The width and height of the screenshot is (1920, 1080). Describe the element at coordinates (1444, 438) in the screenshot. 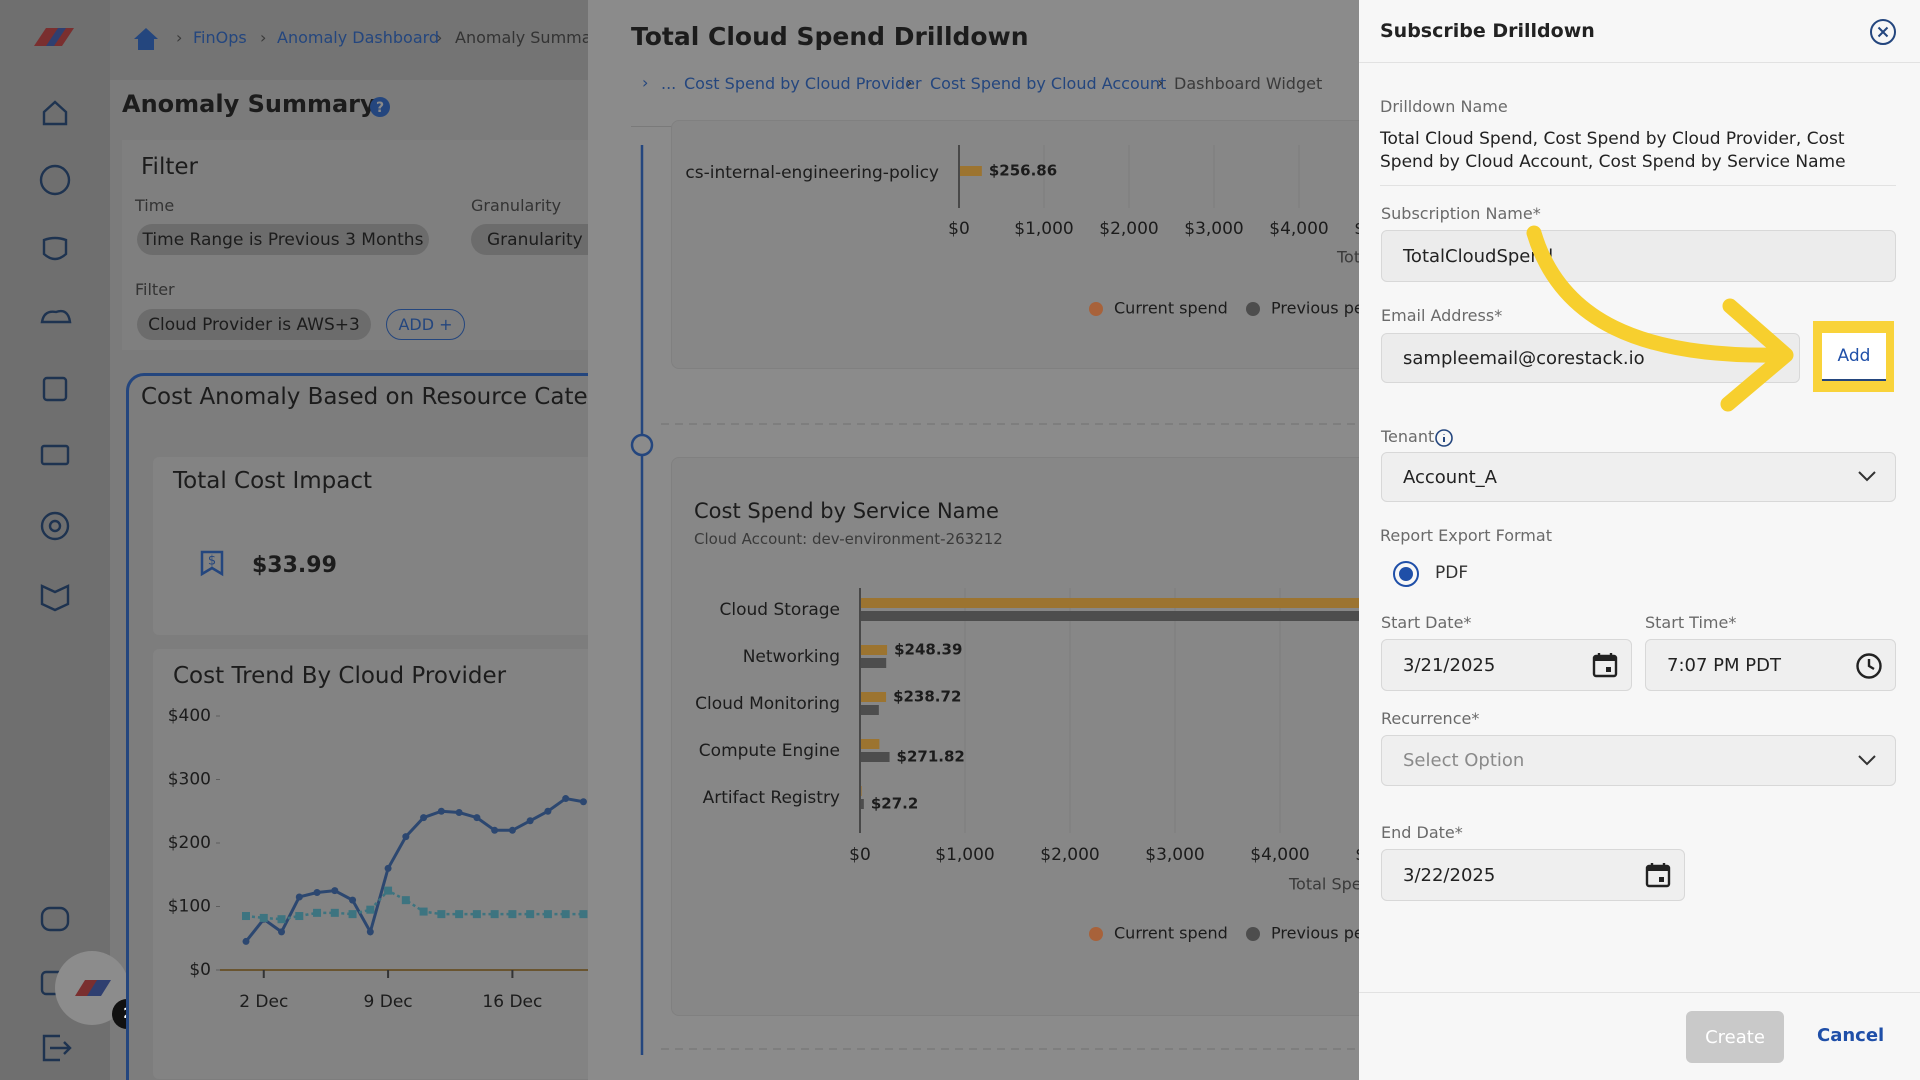

I see `info-icon` at that location.